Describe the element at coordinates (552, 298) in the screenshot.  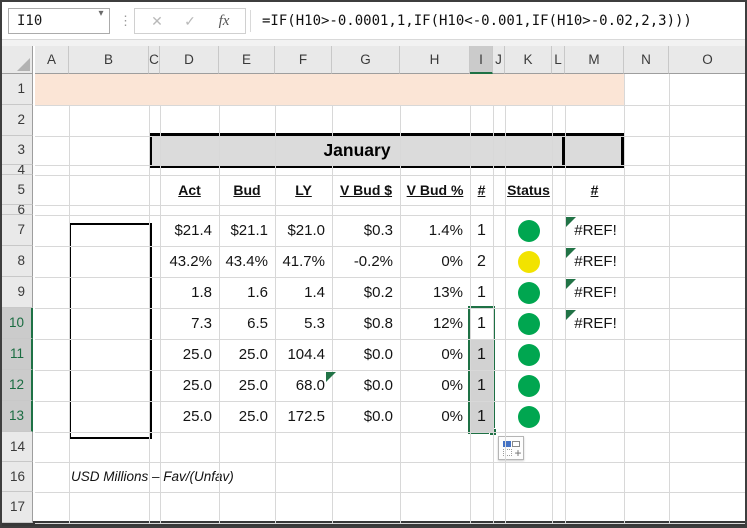
I see `gridline-v` at that location.